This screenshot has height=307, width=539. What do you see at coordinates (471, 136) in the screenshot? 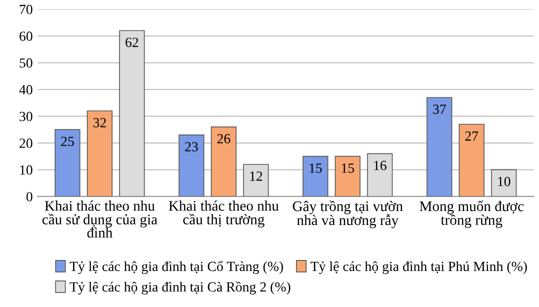
I see `data-label: 27` at bounding box center [471, 136].